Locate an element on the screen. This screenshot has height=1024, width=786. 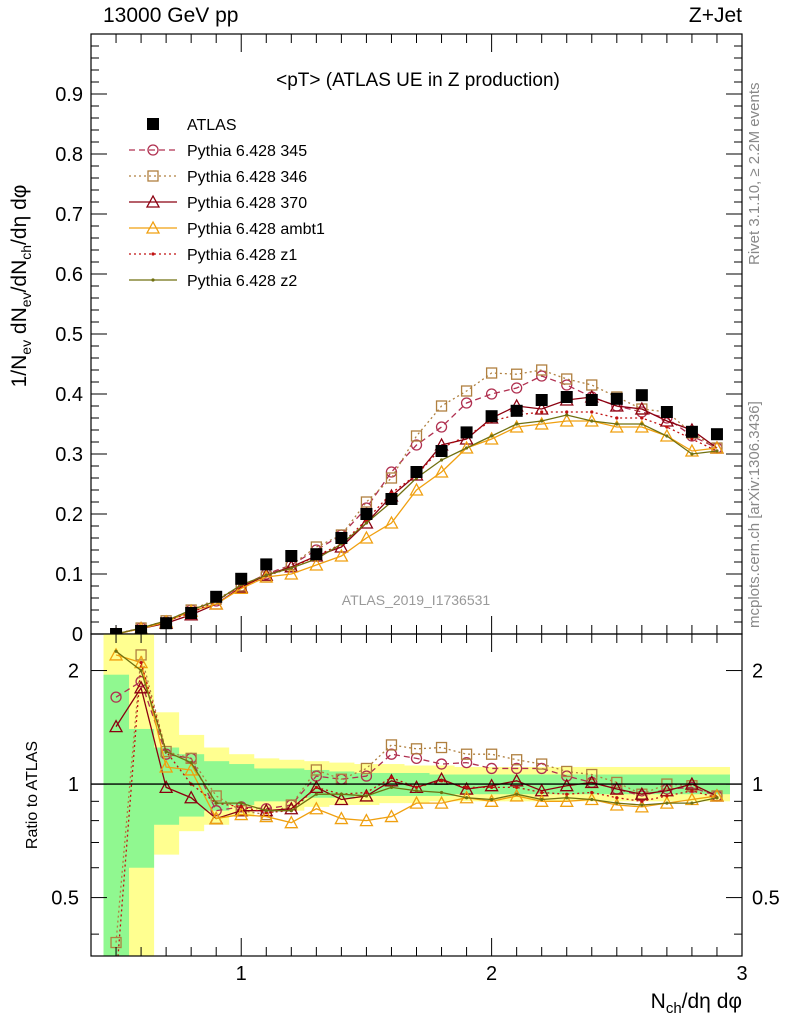
pythia-6-428-370-point is located at coordinates (616, 405).